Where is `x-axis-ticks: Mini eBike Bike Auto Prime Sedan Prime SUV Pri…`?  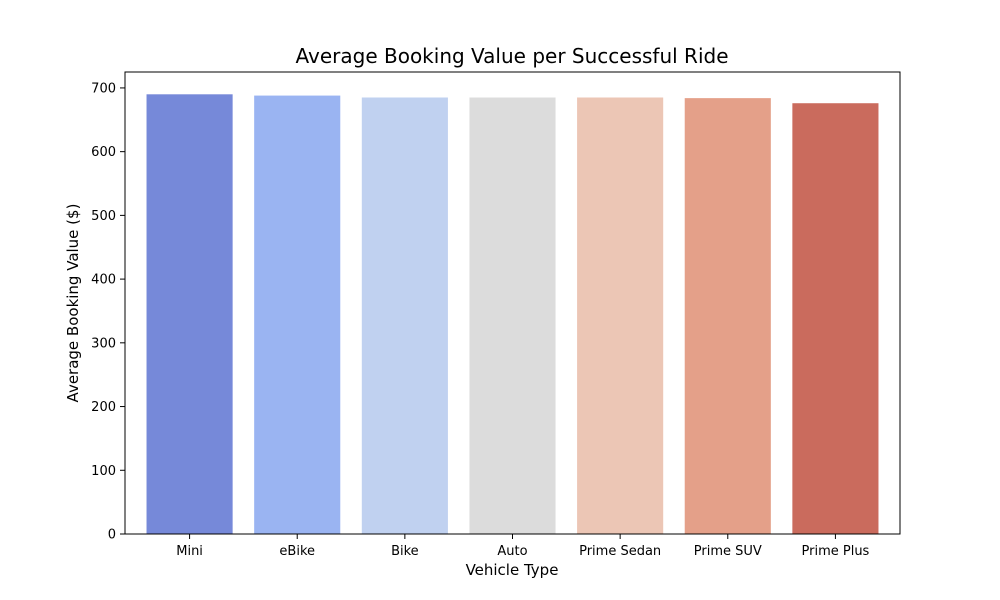
x-axis-ticks: Mini eBike Bike Auto Prime Sedan Prime SUV Pri… is located at coordinates (523, 546).